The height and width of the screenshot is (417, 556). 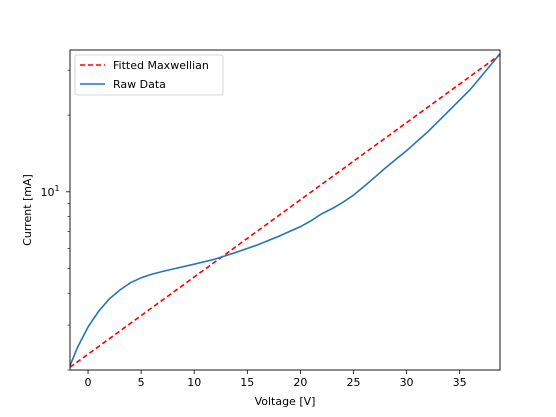 What do you see at coordinates (247, 382) in the screenshot?
I see `x-tick-label: 15` at bounding box center [247, 382].